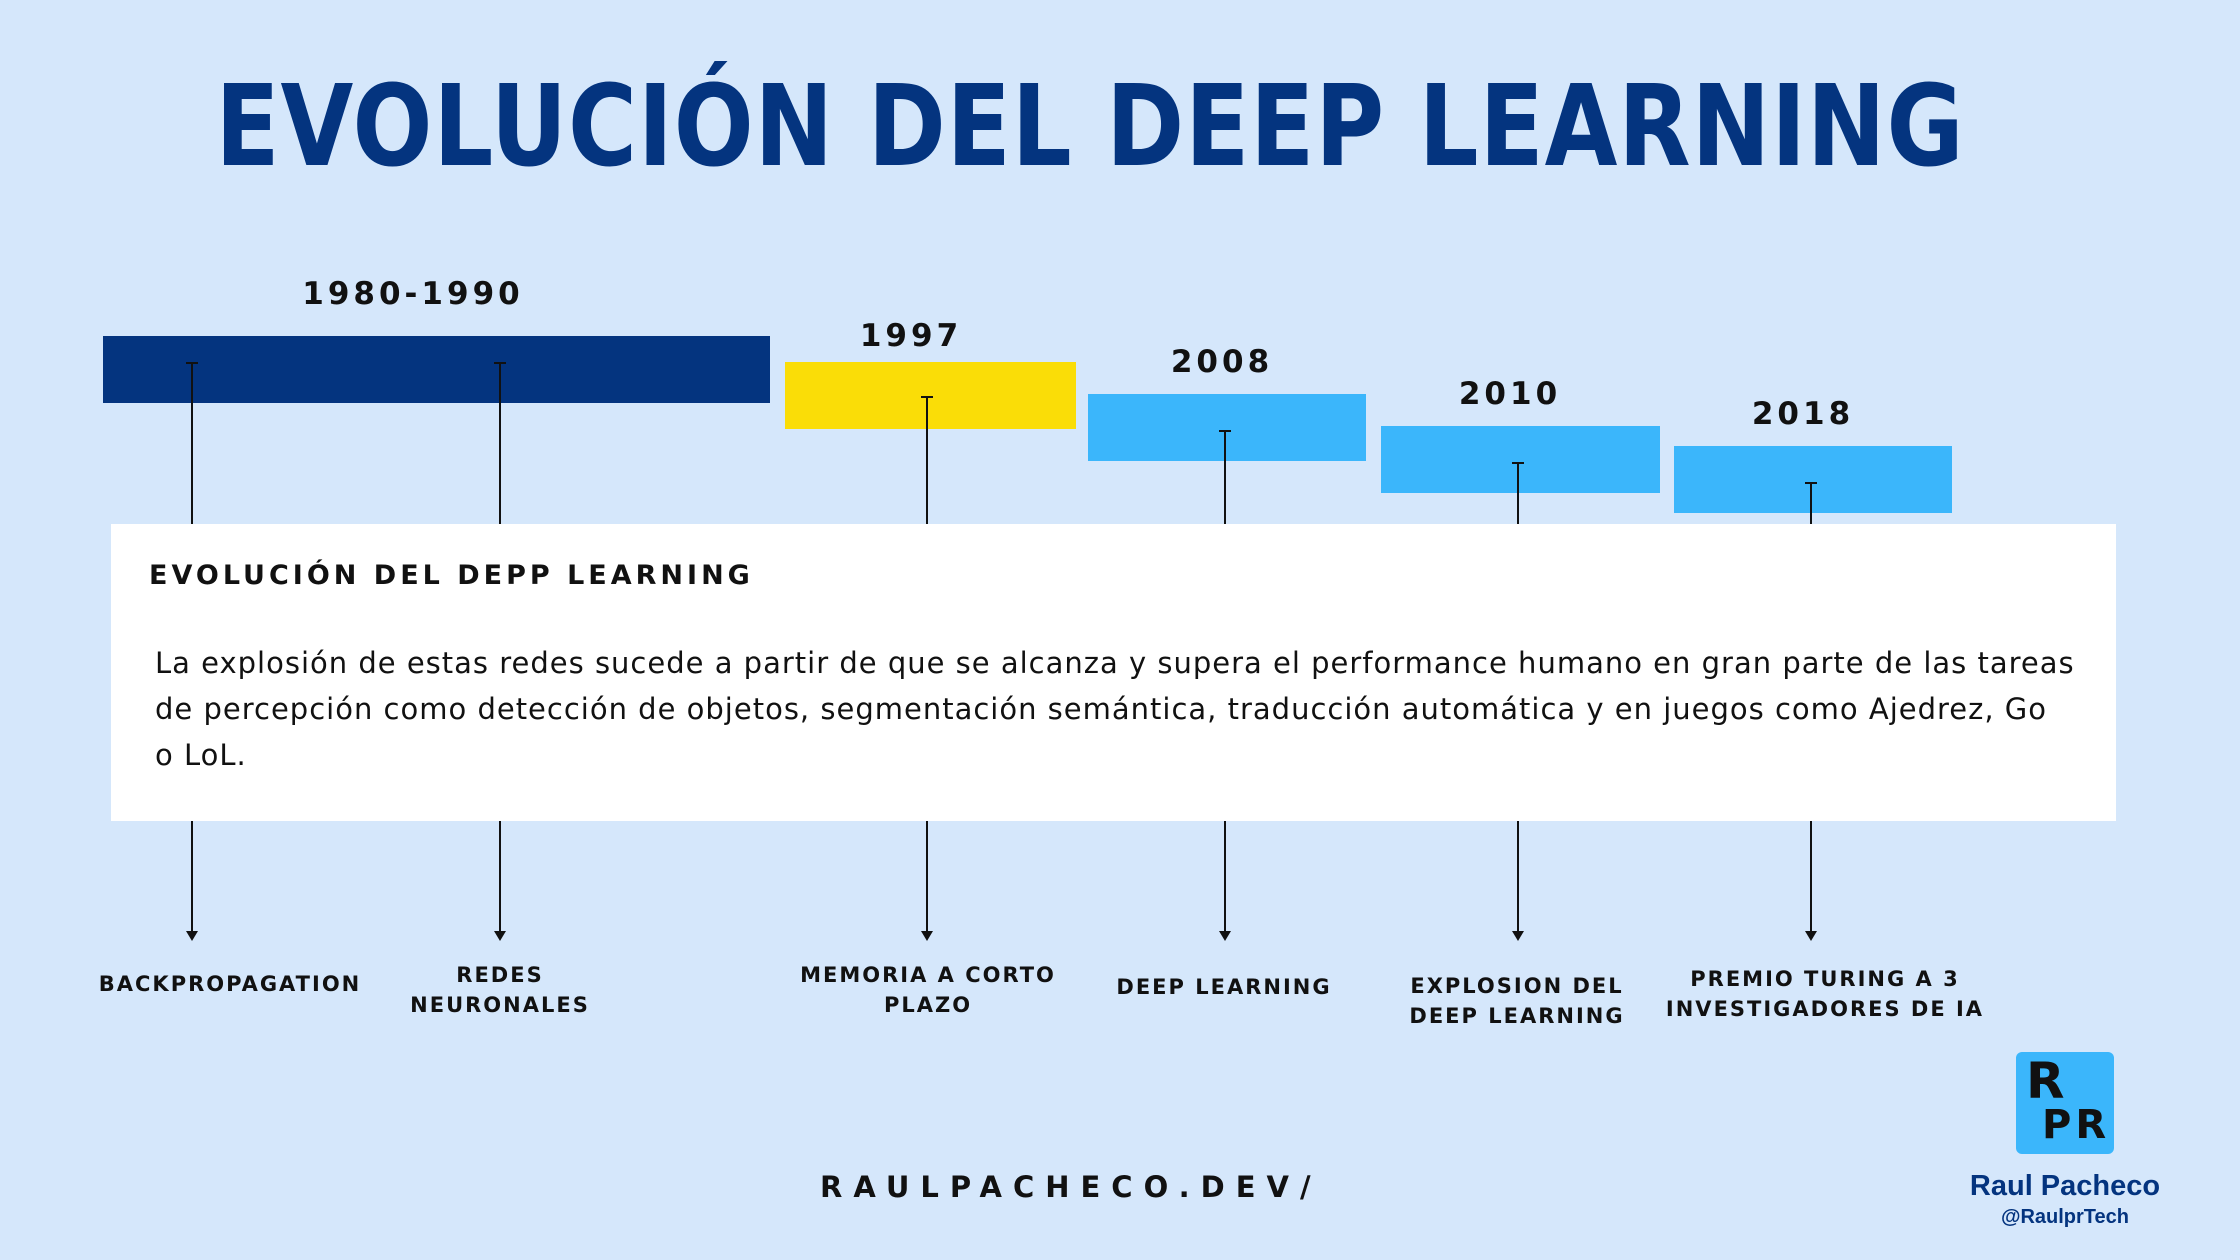 Image resolution: width=2240 pixels, height=1260 pixels. I want to click on era-year-label: 2008, so click(1222, 362).